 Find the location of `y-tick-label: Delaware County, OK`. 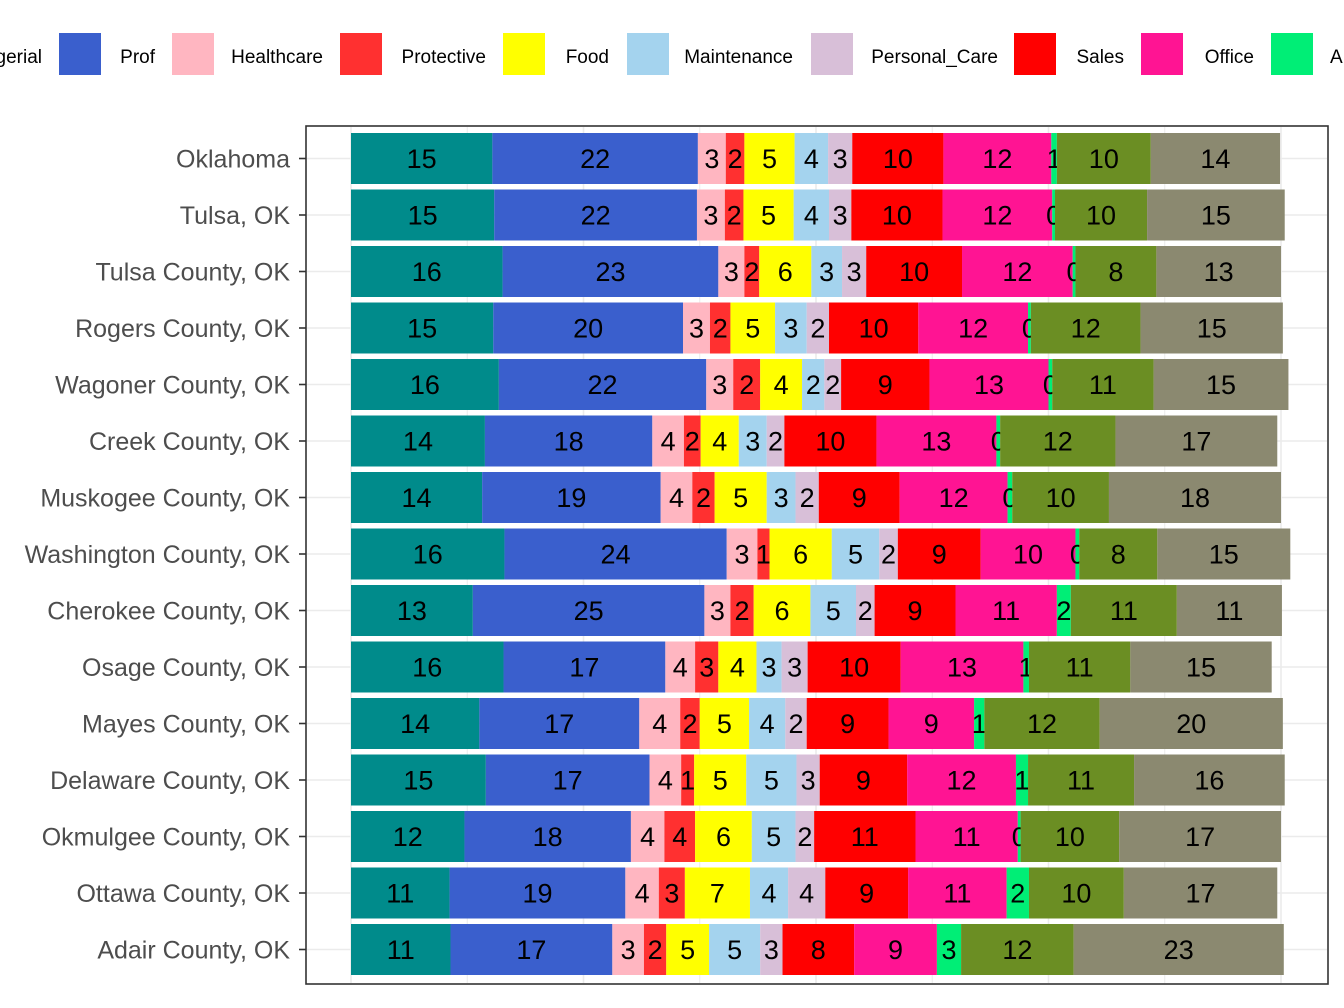

y-tick-label: Delaware County, OK is located at coordinates (170, 781).